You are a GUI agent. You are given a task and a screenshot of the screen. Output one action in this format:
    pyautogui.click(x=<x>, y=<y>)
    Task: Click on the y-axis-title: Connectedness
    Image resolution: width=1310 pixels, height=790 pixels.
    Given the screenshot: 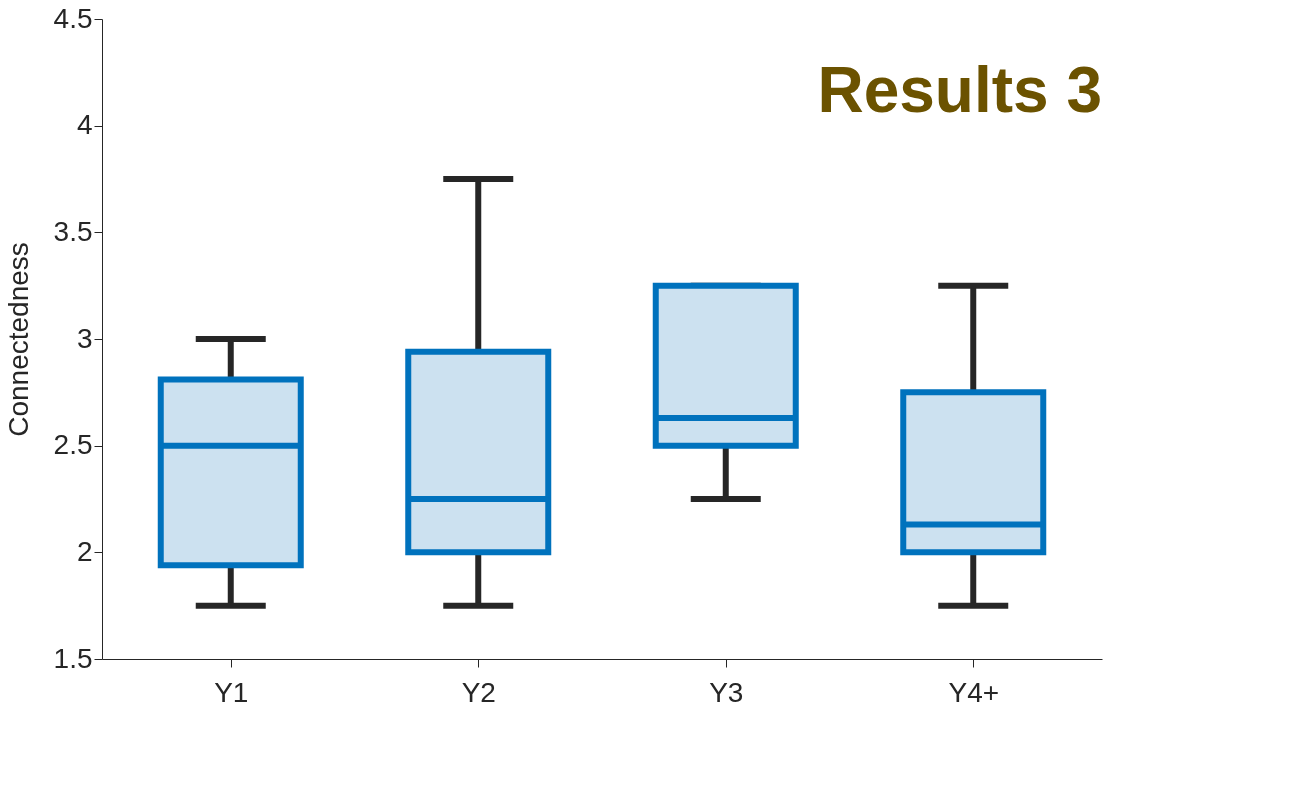 What is the action you would take?
    pyautogui.click(x=18, y=339)
    